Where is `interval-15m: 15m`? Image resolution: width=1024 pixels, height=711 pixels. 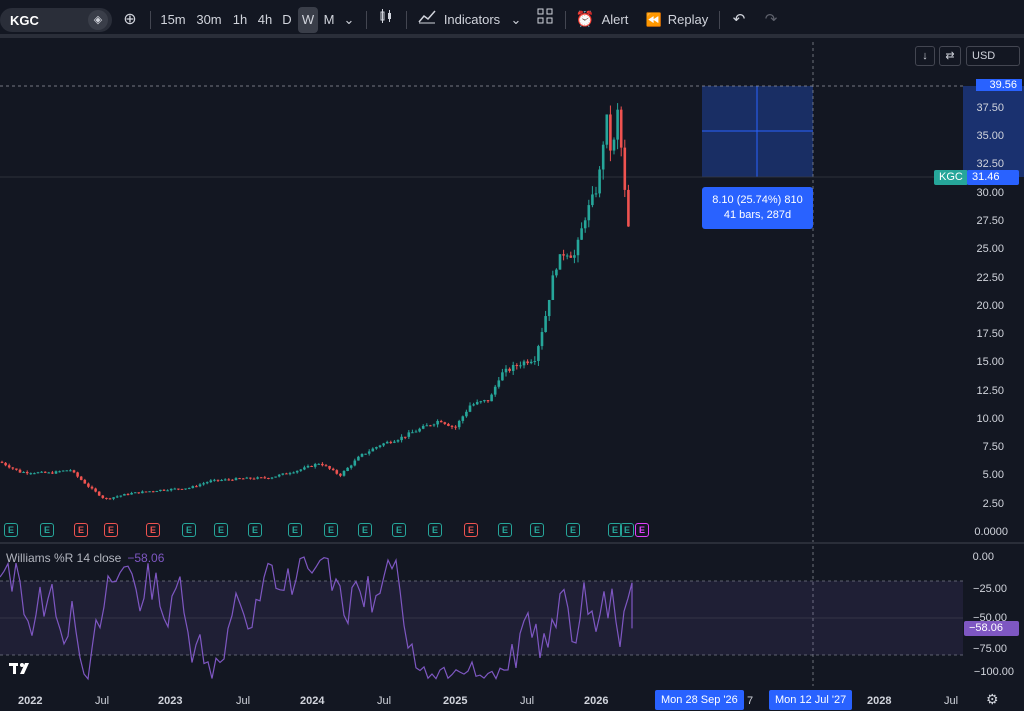 interval-15m: 15m is located at coordinates (173, 19).